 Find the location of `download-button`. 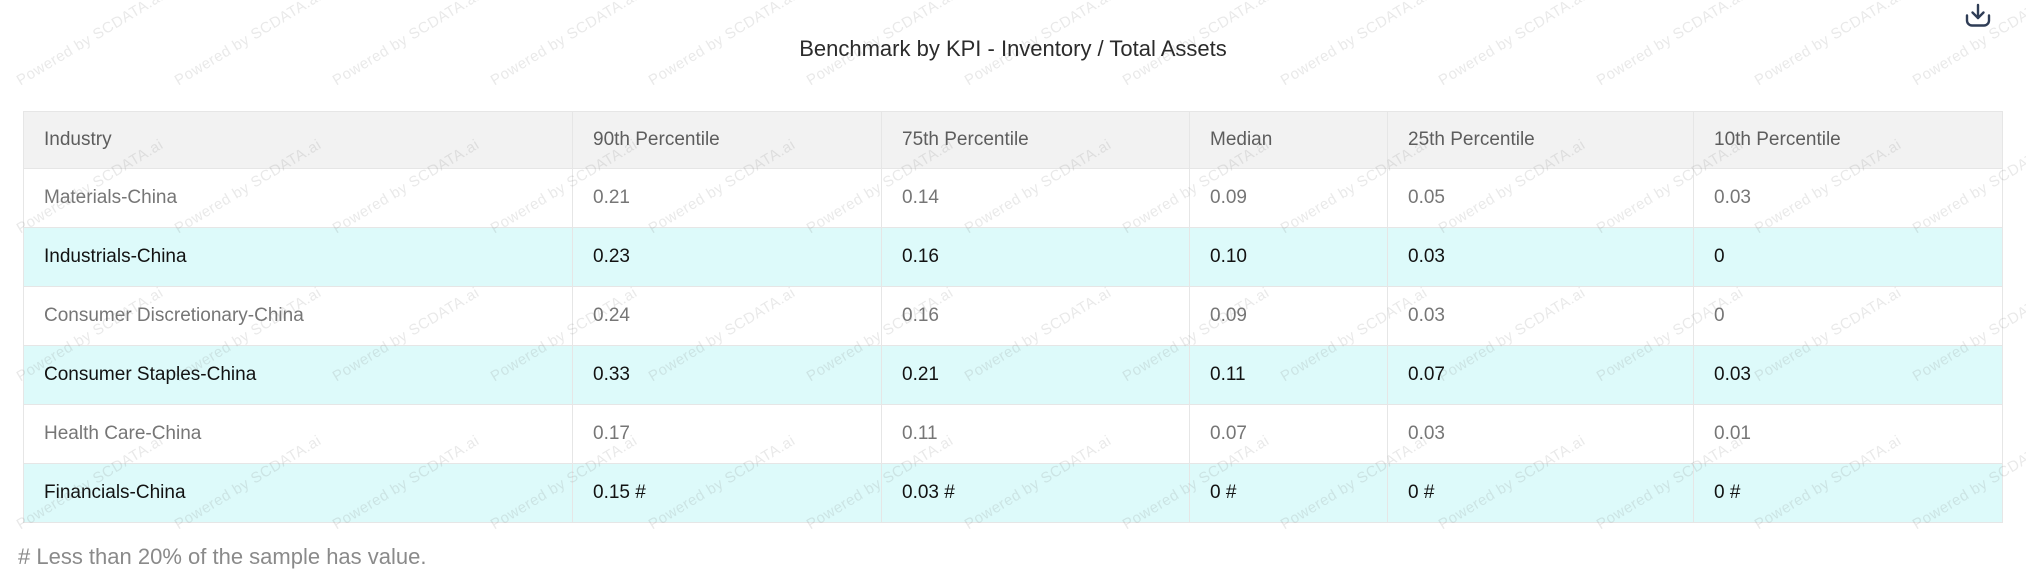

download-button is located at coordinates (1978, 20).